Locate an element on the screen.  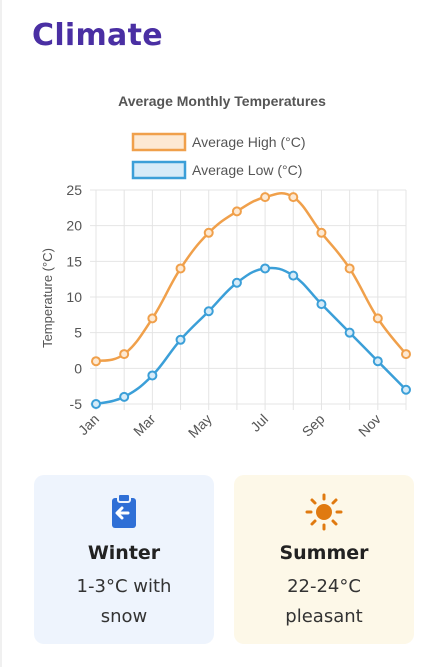
y-tick-label: 10 is located at coordinates (74, 297).